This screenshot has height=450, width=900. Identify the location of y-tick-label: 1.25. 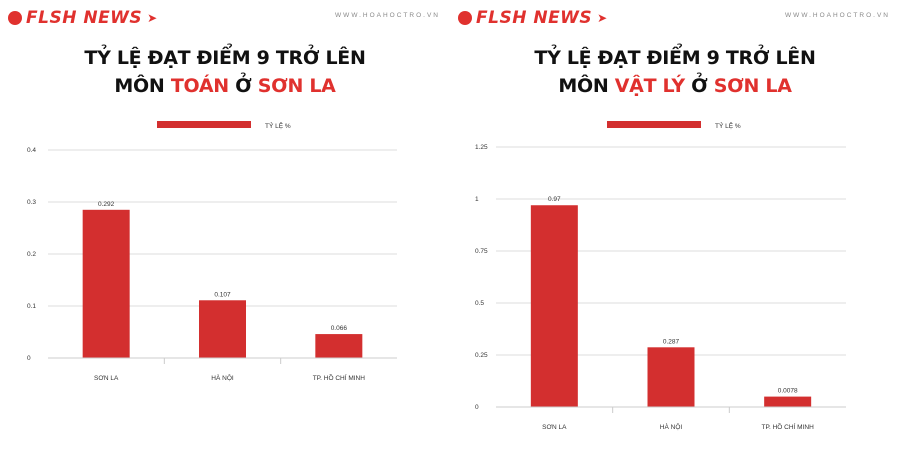
(481, 147).